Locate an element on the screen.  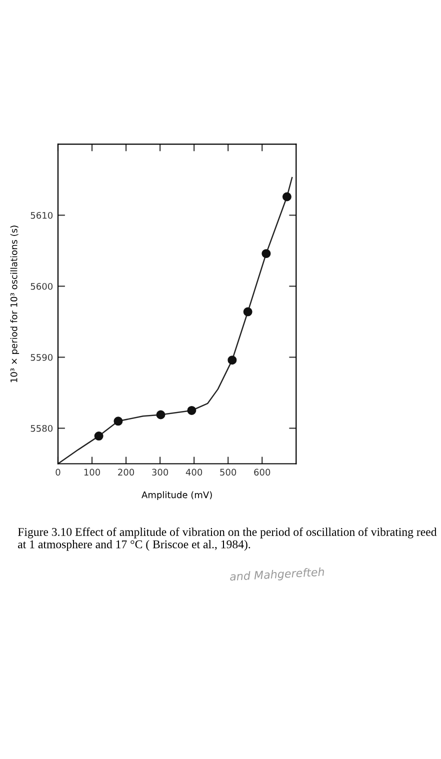
y-tick-label: 5610 is located at coordinates (41, 215).